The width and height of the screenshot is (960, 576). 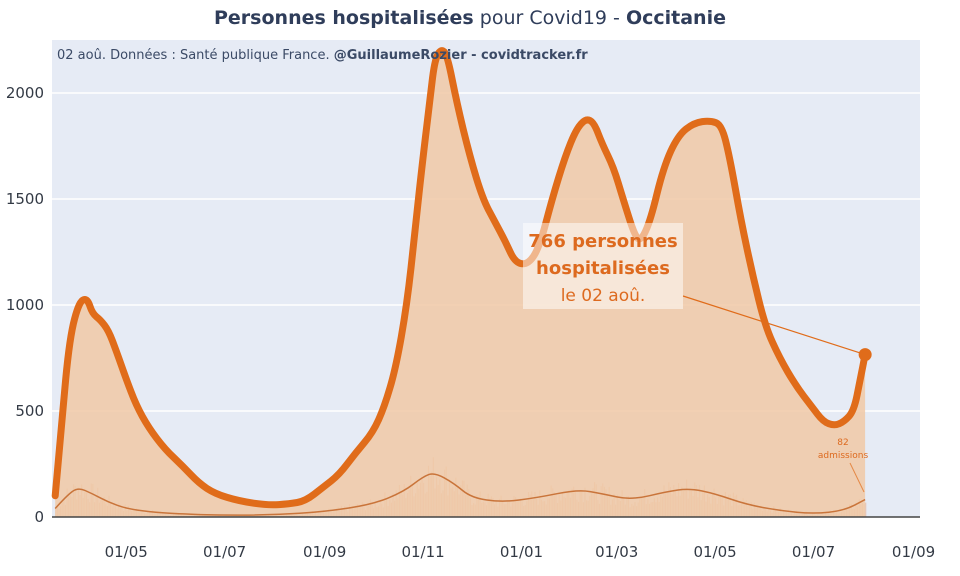 What do you see at coordinates (616, 552) in the screenshot?
I see `x-tick-label: 01/03` at bounding box center [616, 552].